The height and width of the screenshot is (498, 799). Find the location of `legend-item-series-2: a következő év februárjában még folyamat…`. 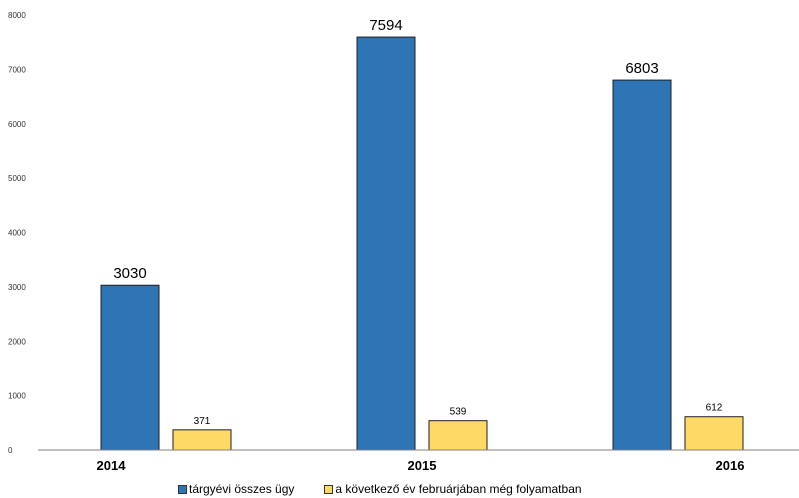

legend-item-series-2: a következő év februárjában még folyamat… is located at coordinates (453, 489).